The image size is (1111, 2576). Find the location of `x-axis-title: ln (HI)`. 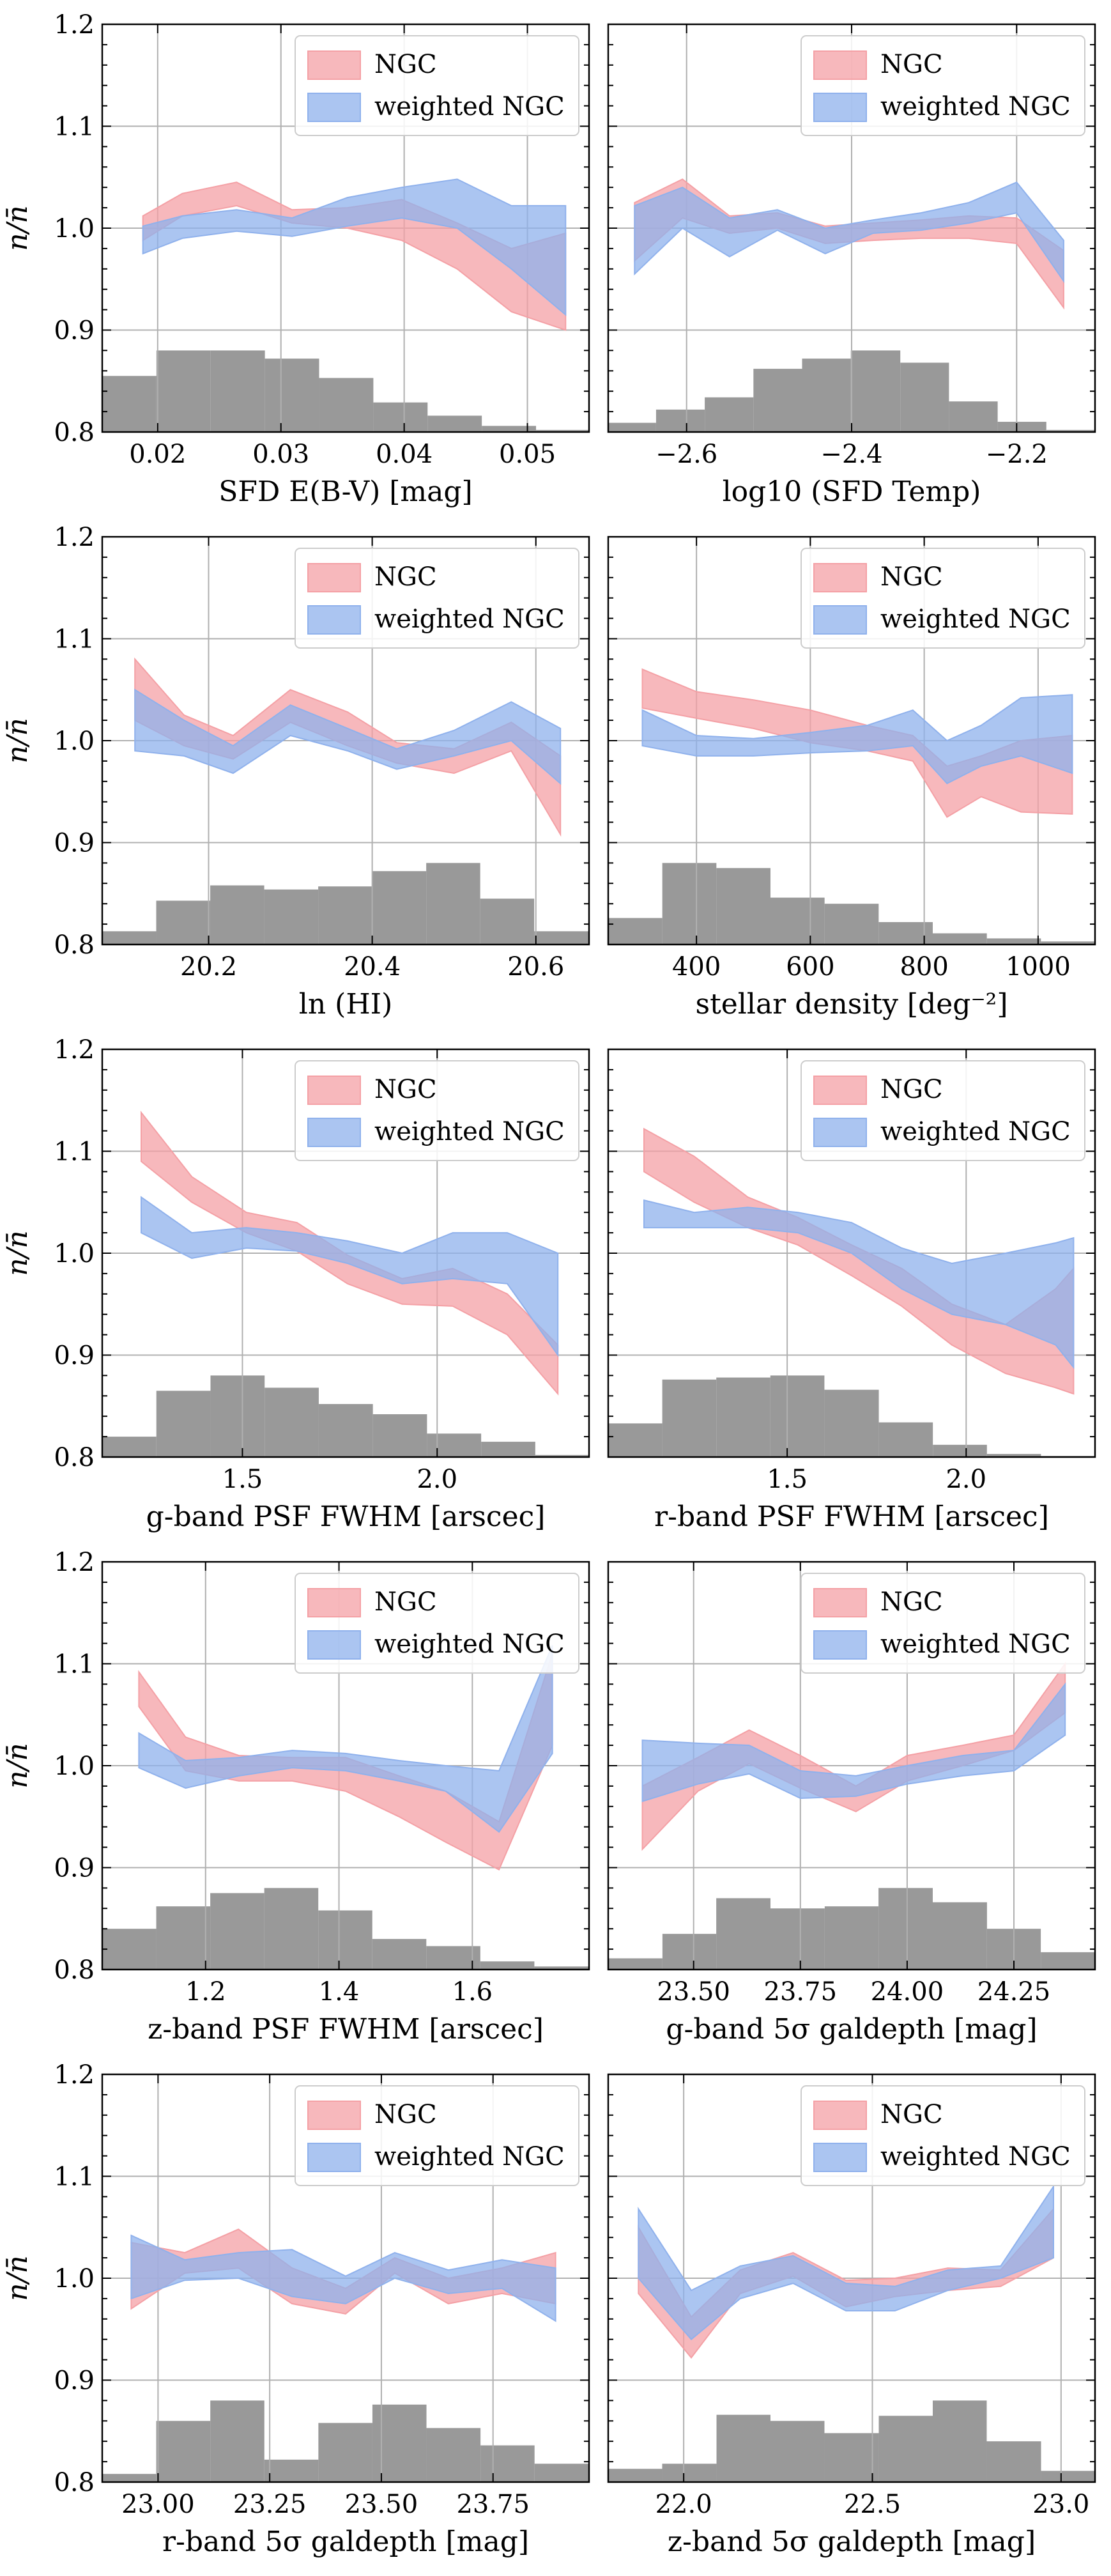

x-axis-title: ln (HI) is located at coordinates (345, 1004).